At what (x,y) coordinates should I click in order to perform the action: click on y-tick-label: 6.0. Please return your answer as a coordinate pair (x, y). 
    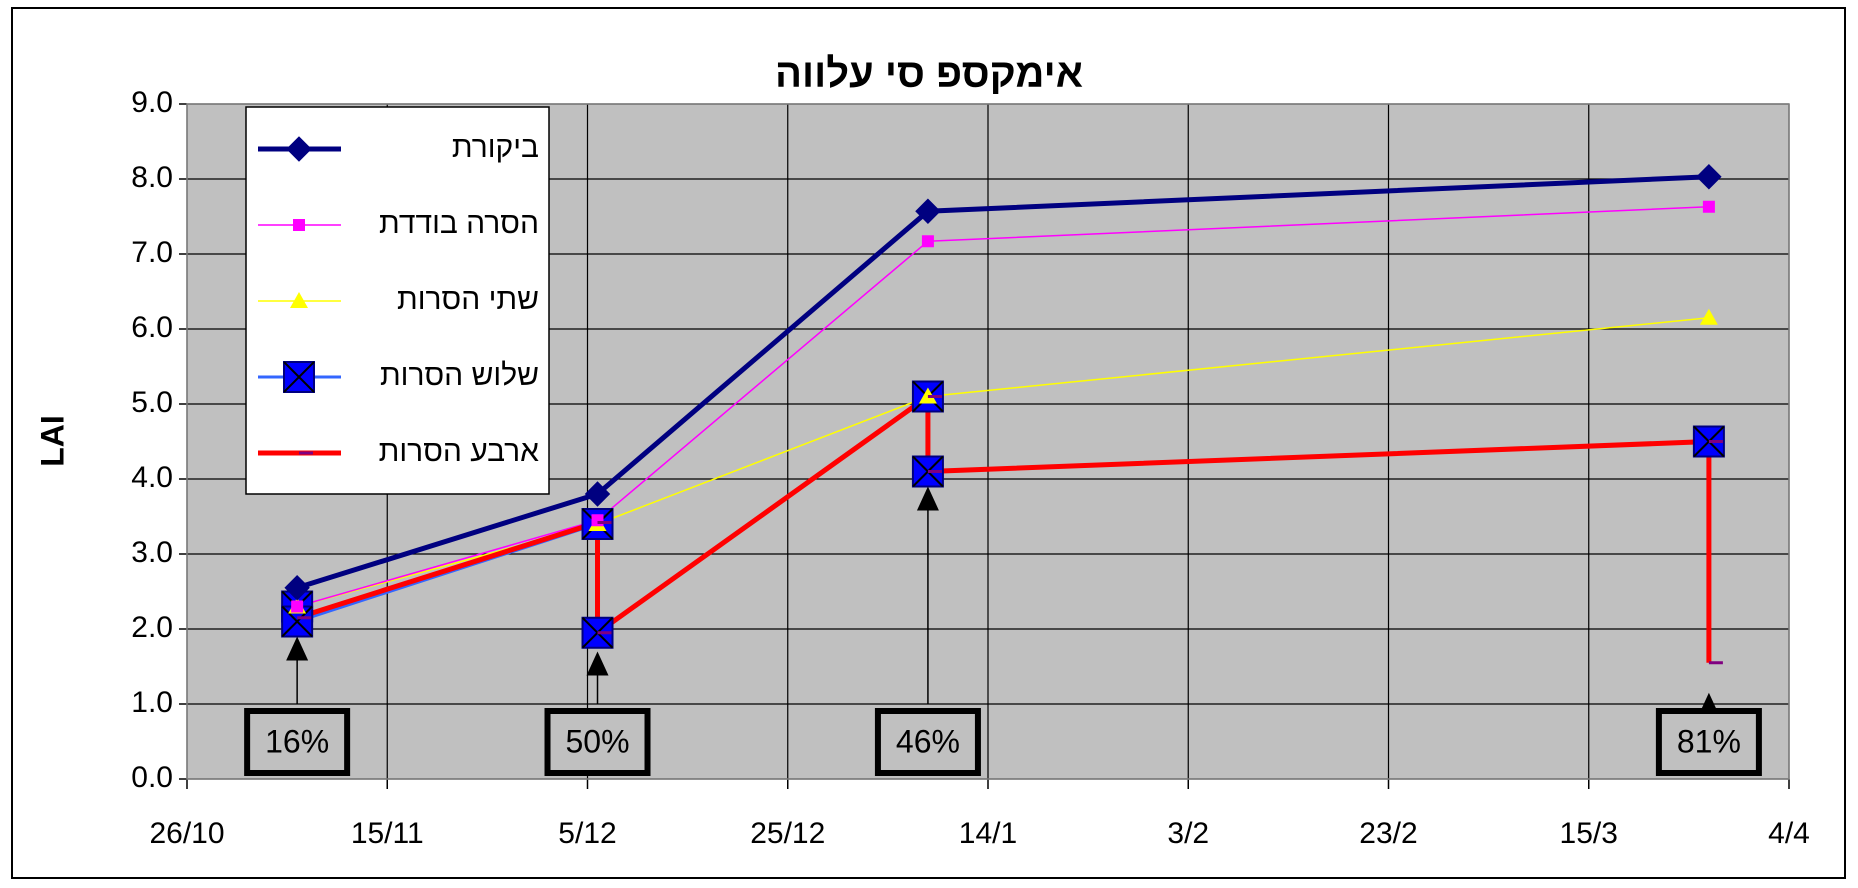
    Looking at the image, I should click on (152, 327).